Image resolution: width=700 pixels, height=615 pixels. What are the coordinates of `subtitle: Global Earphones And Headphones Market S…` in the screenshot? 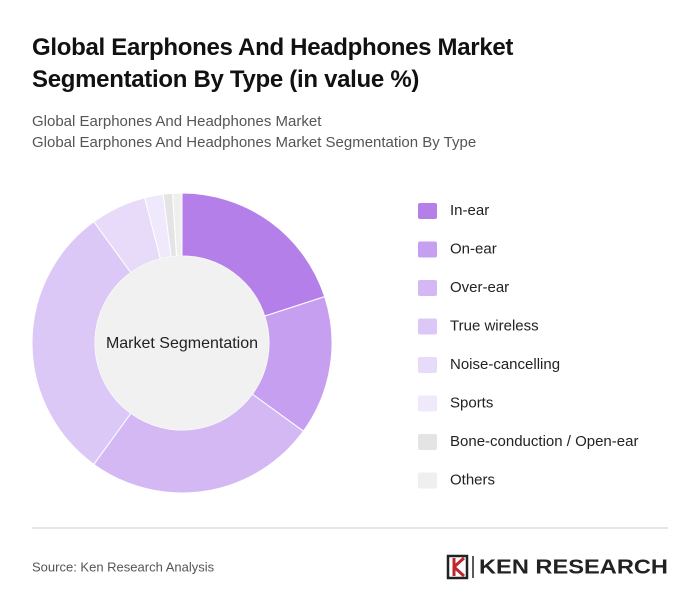 It's located at (254, 142).